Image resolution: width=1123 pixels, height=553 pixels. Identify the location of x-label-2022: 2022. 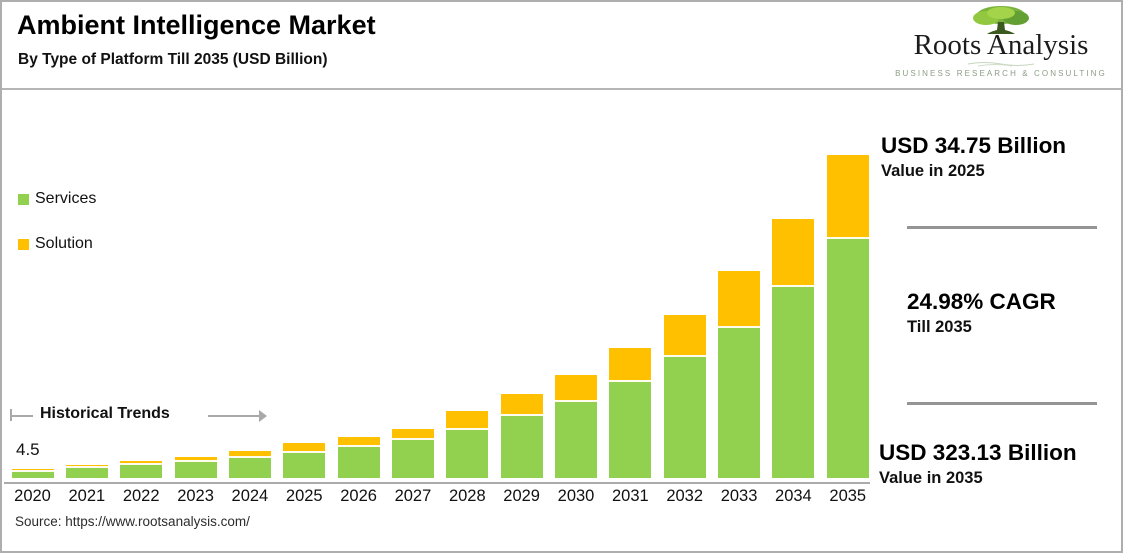
(141, 496).